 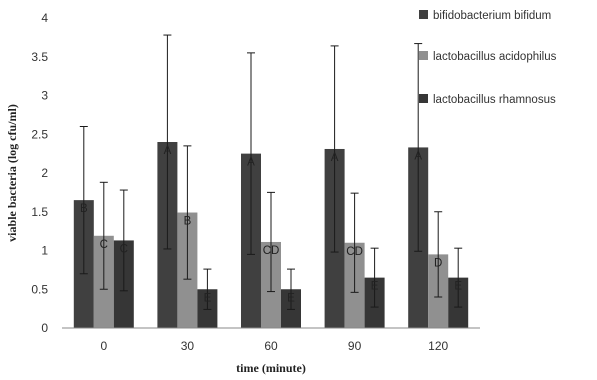 I want to click on y-axis-title: viable bacteria (log cfu/ml), so click(x=12, y=173).